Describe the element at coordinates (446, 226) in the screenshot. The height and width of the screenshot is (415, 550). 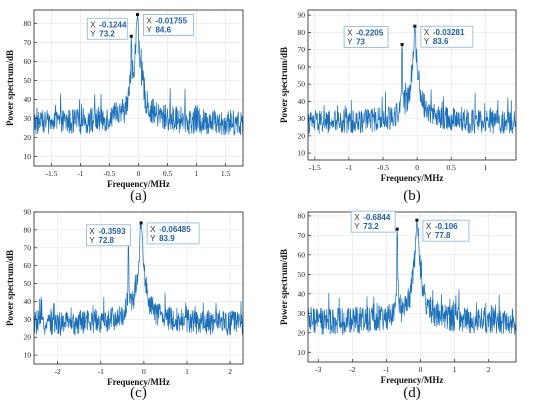
I see `datatip-x-value: -0.106` at that location.